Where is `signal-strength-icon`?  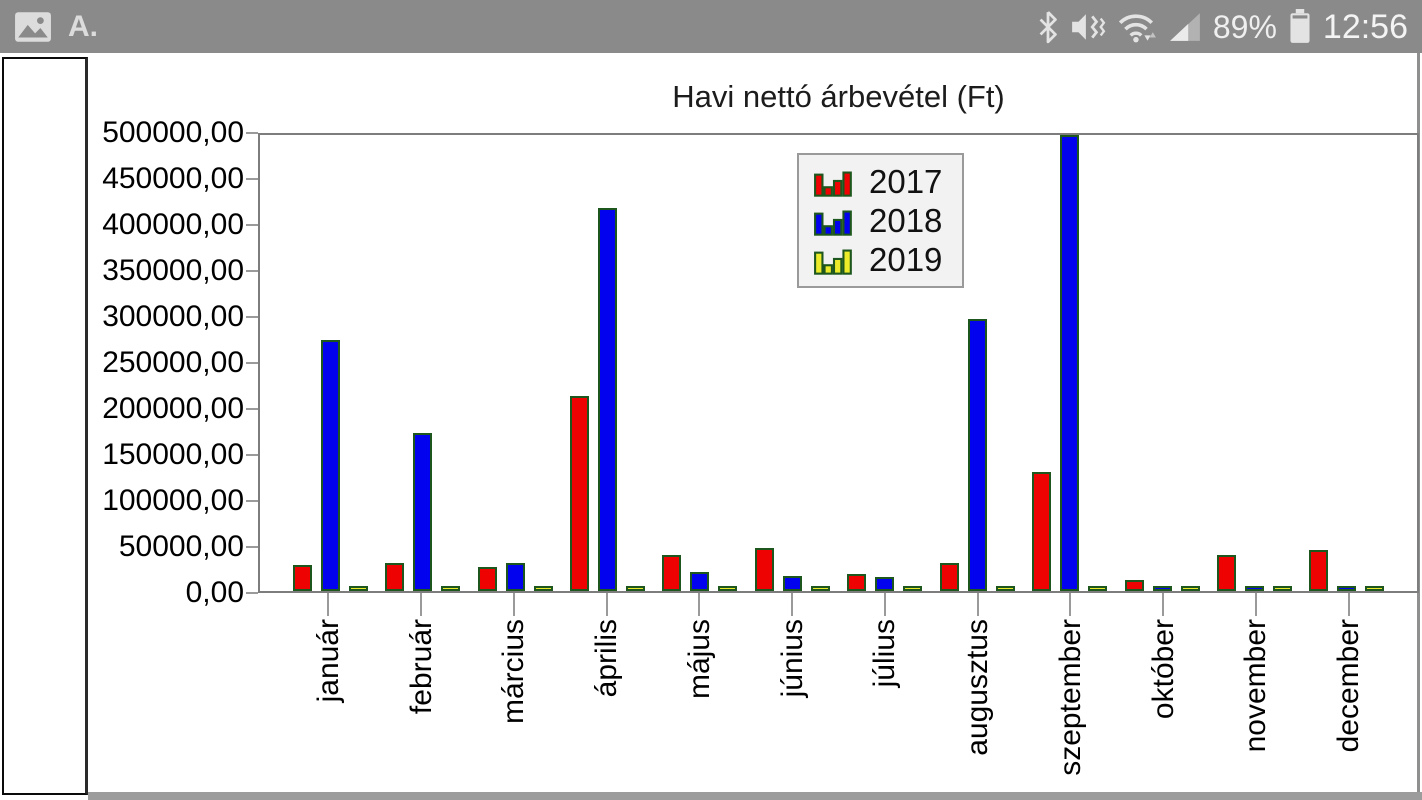
signal-strength-icon is located at coordinates (1184, 26).